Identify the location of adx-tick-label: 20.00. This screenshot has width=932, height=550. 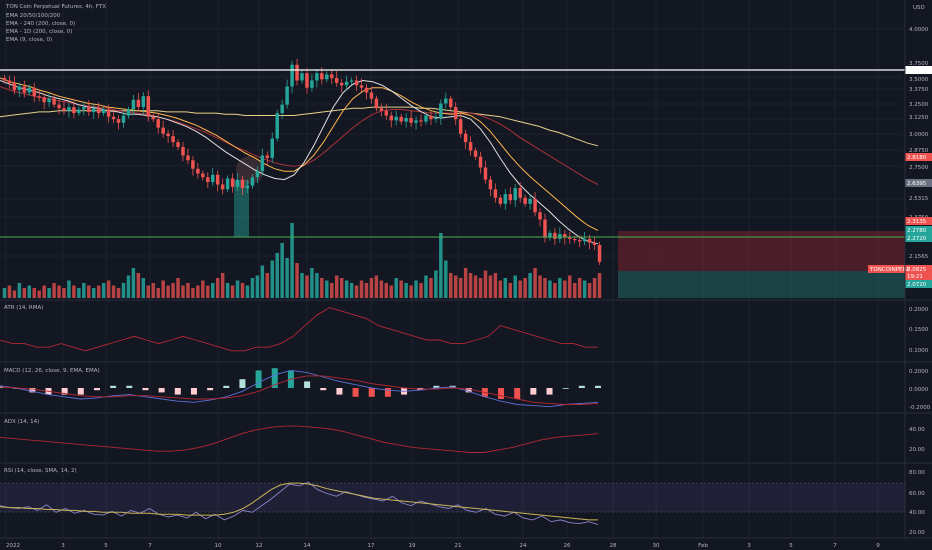
(917, 450).